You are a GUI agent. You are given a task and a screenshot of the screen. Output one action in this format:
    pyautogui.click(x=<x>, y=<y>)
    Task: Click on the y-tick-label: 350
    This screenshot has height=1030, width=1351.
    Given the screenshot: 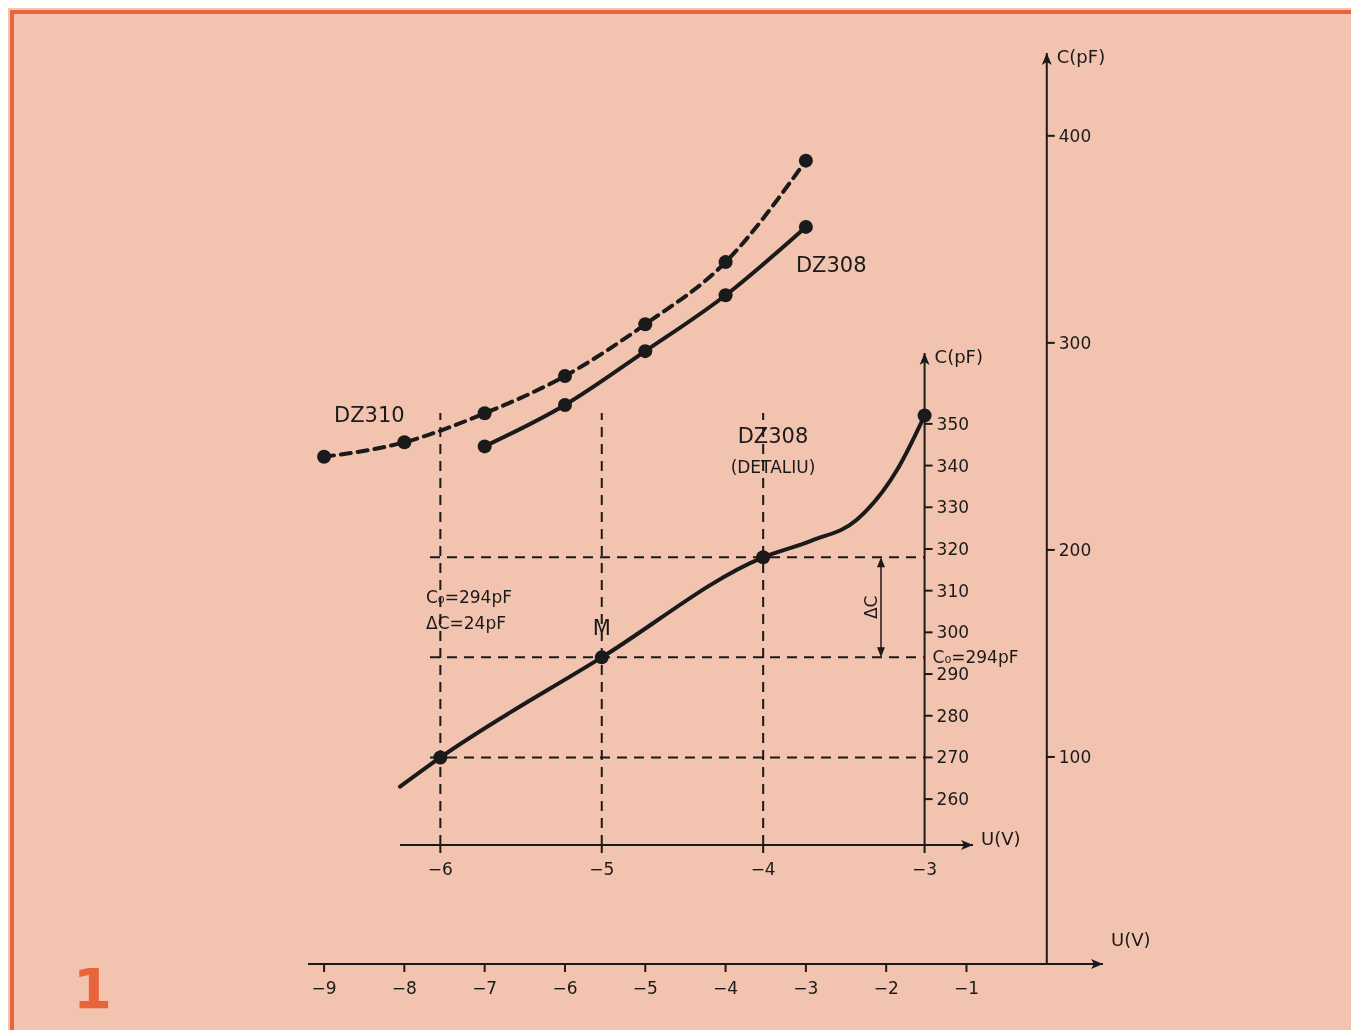 What is the action you would take?
    pyautogui.click(x=953, y=423)
    